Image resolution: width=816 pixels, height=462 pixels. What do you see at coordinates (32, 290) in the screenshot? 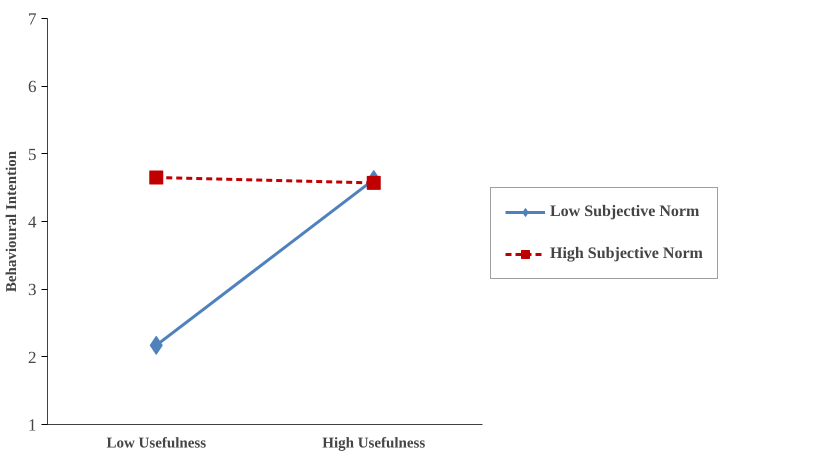
I see `y-tick-label: 3` at bounding box center [32, 290].